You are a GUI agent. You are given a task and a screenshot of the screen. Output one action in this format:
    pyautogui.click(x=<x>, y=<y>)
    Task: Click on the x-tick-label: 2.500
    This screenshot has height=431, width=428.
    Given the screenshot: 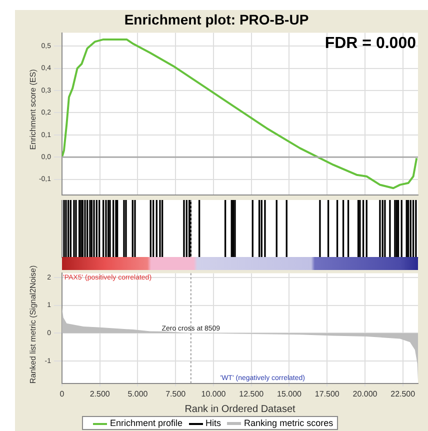 What is the action you would take?
    pyautogui.click(x=100, y=393)
    